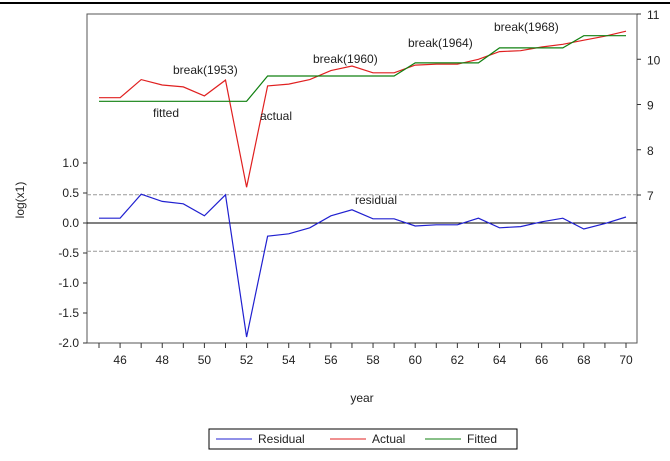 Image resolution: width=670 pixels, height=461 pixels. I want to click on series-fitted, so click(362, 68).